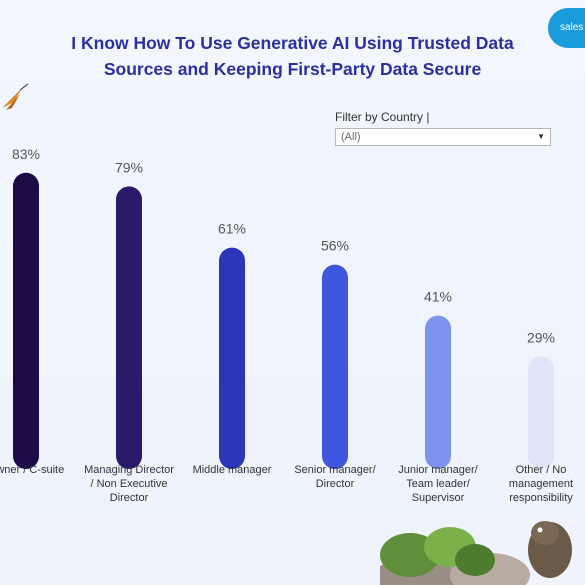 Image resolution: width=585 pixels, height=585 pixels. I want to click on category-label-0: Owner / C-suite, so click(32, 470).